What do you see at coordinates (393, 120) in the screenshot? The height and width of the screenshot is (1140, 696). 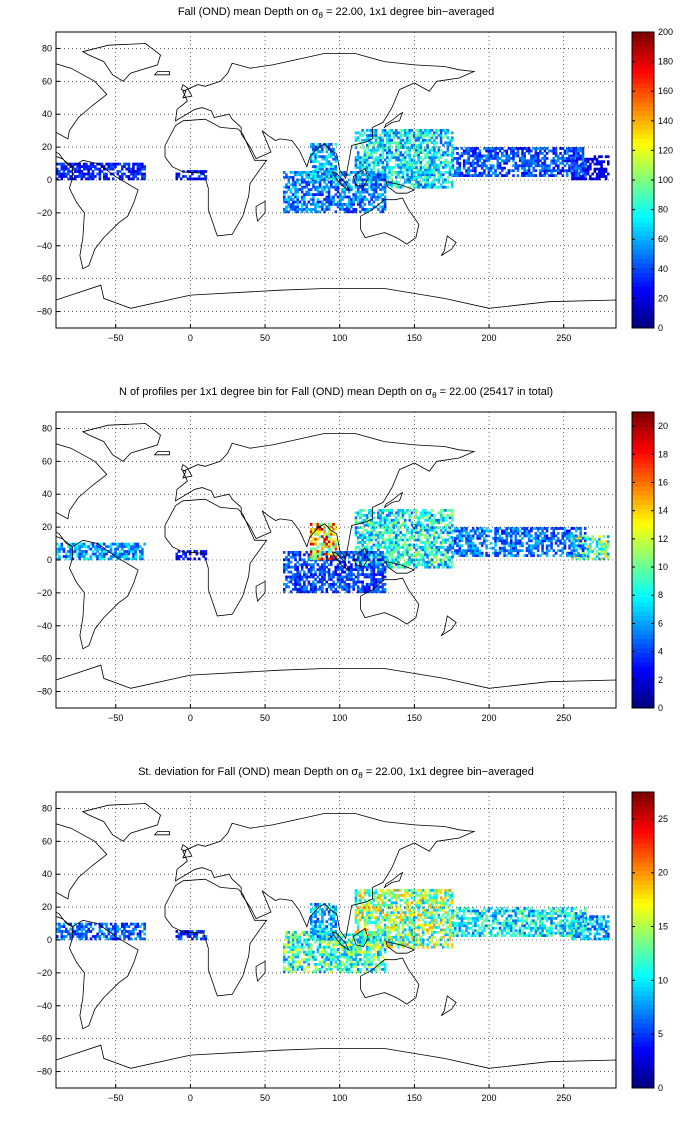 I see `coastline` at bounding box center [393, 120].